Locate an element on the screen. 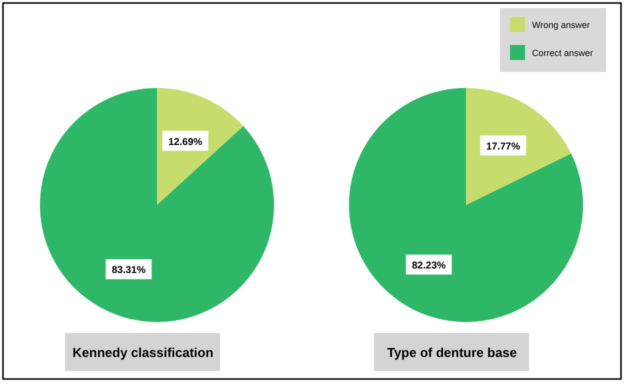 Image resolution: width=626 pixels, height=384 pixels. data-label: 17.77% is located at coordinates (503, 146).